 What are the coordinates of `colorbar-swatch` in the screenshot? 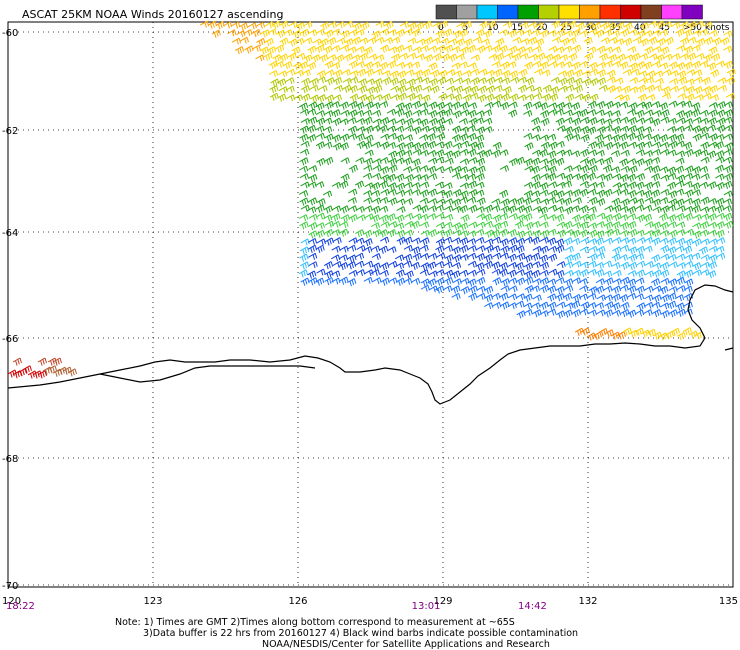 It's located at (528, 12).